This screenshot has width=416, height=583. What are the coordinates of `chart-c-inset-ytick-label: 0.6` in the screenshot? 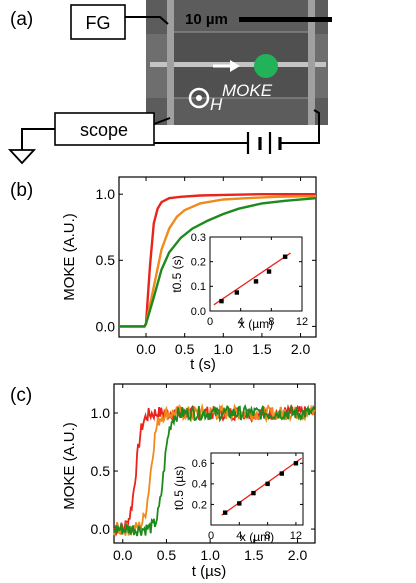 It's located at (199, 464).